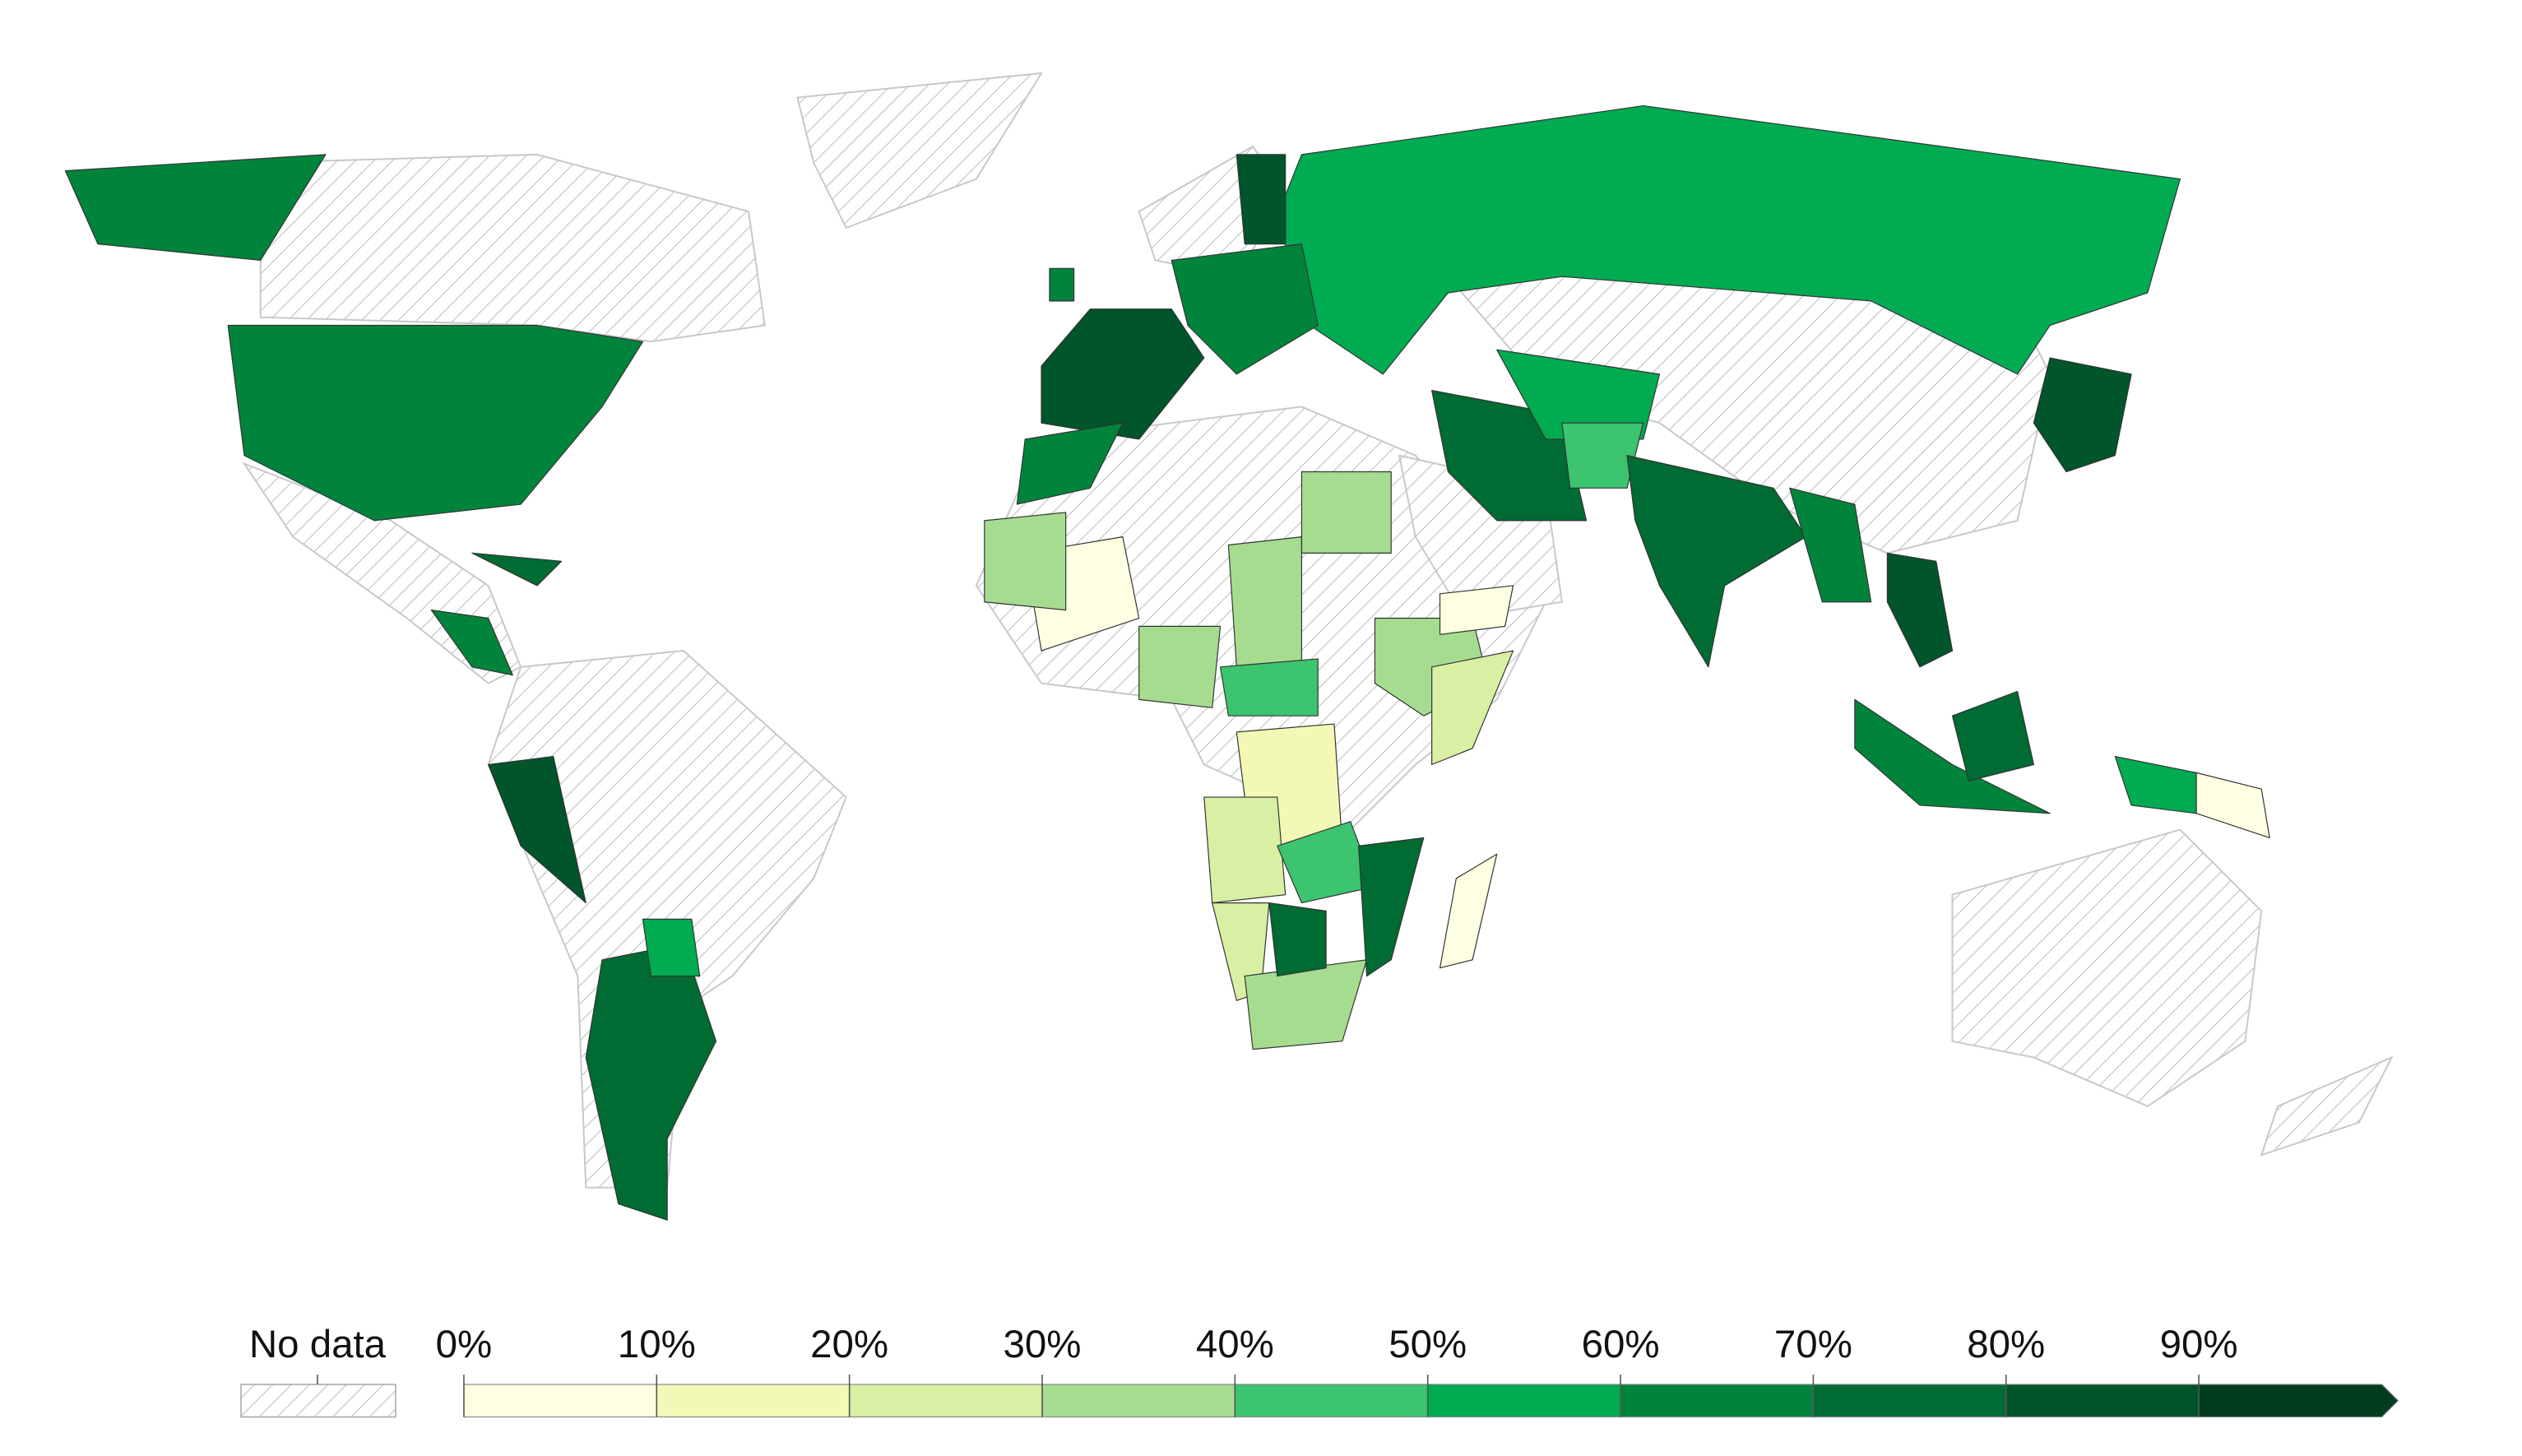 Image resolution: width=2522 pixels, height=1456 pixels. Describe the element at coordinates (318, 1344) in the screenshot. I see `no-data-label: No data` at that location.